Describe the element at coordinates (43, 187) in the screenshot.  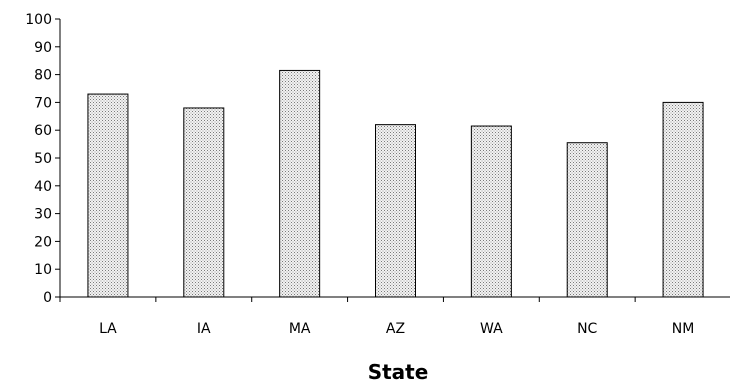
I see `y-tick-label: 40` at that location.